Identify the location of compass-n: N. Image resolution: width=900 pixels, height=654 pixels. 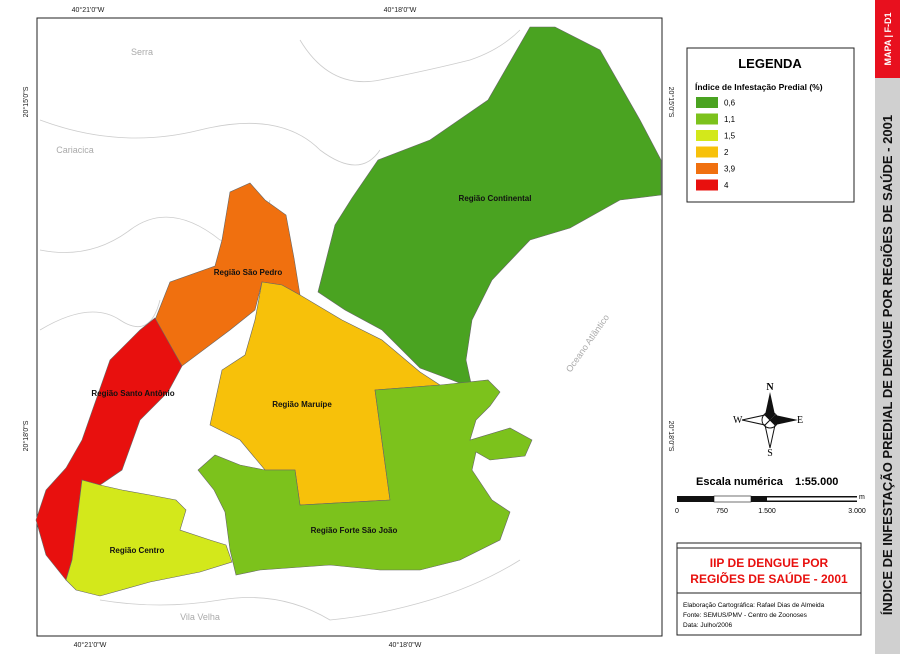
(770, 387).